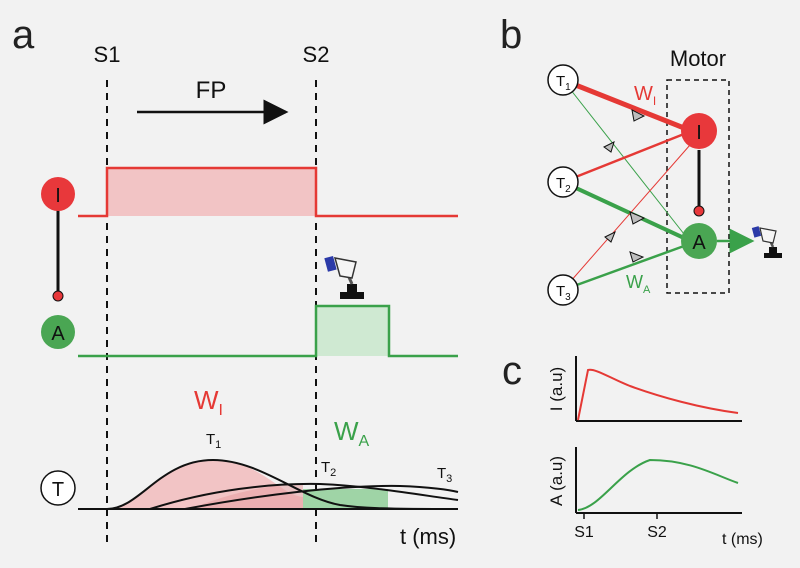 This screenshot has width=800, height=568. What do you see at coordinates (563, 83) in the screenshot?
I see `b-neuron-t1-label: T1` at bounding box center [563, 83].